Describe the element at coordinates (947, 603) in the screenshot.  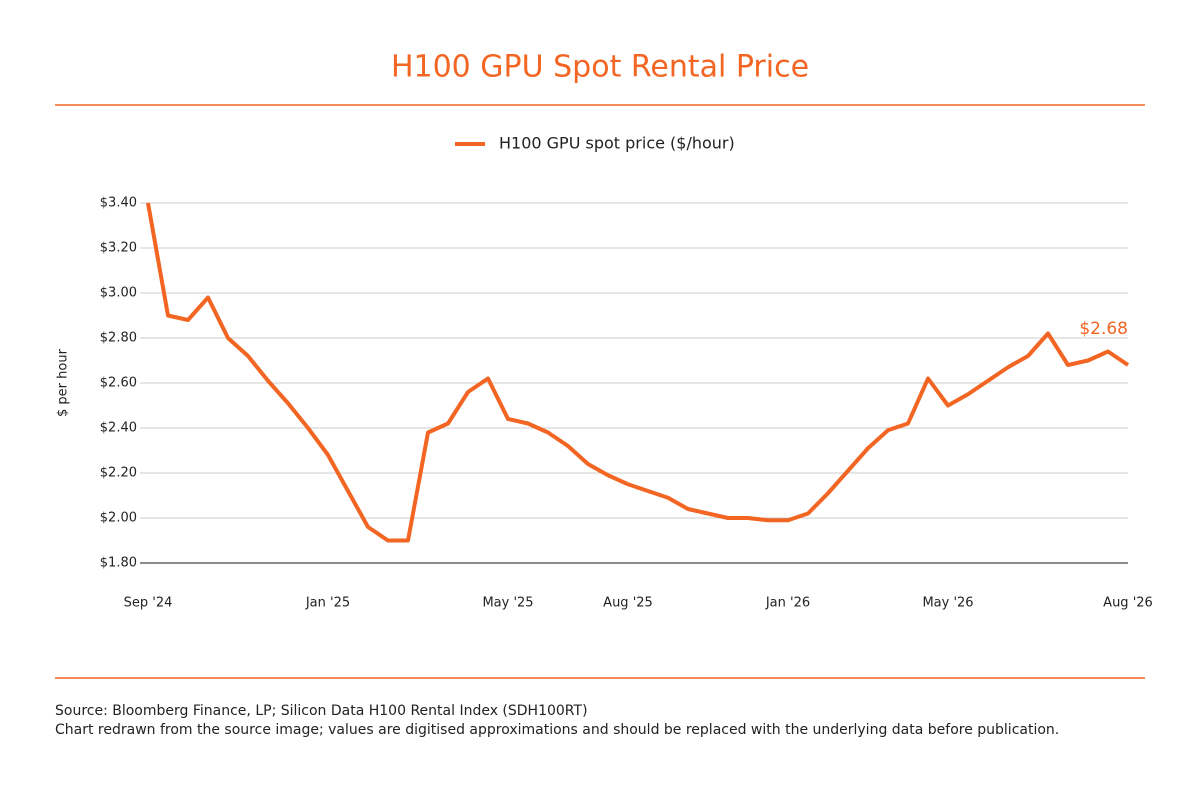
I see `x-tick-label: May '26` at that location.